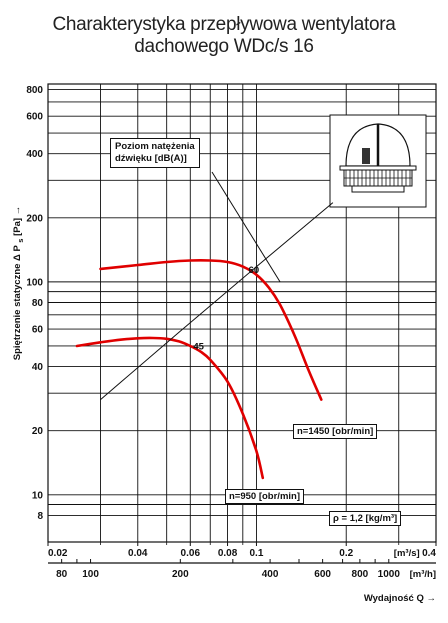  I want to click on y-tick-label: 20, so click(38, 431).